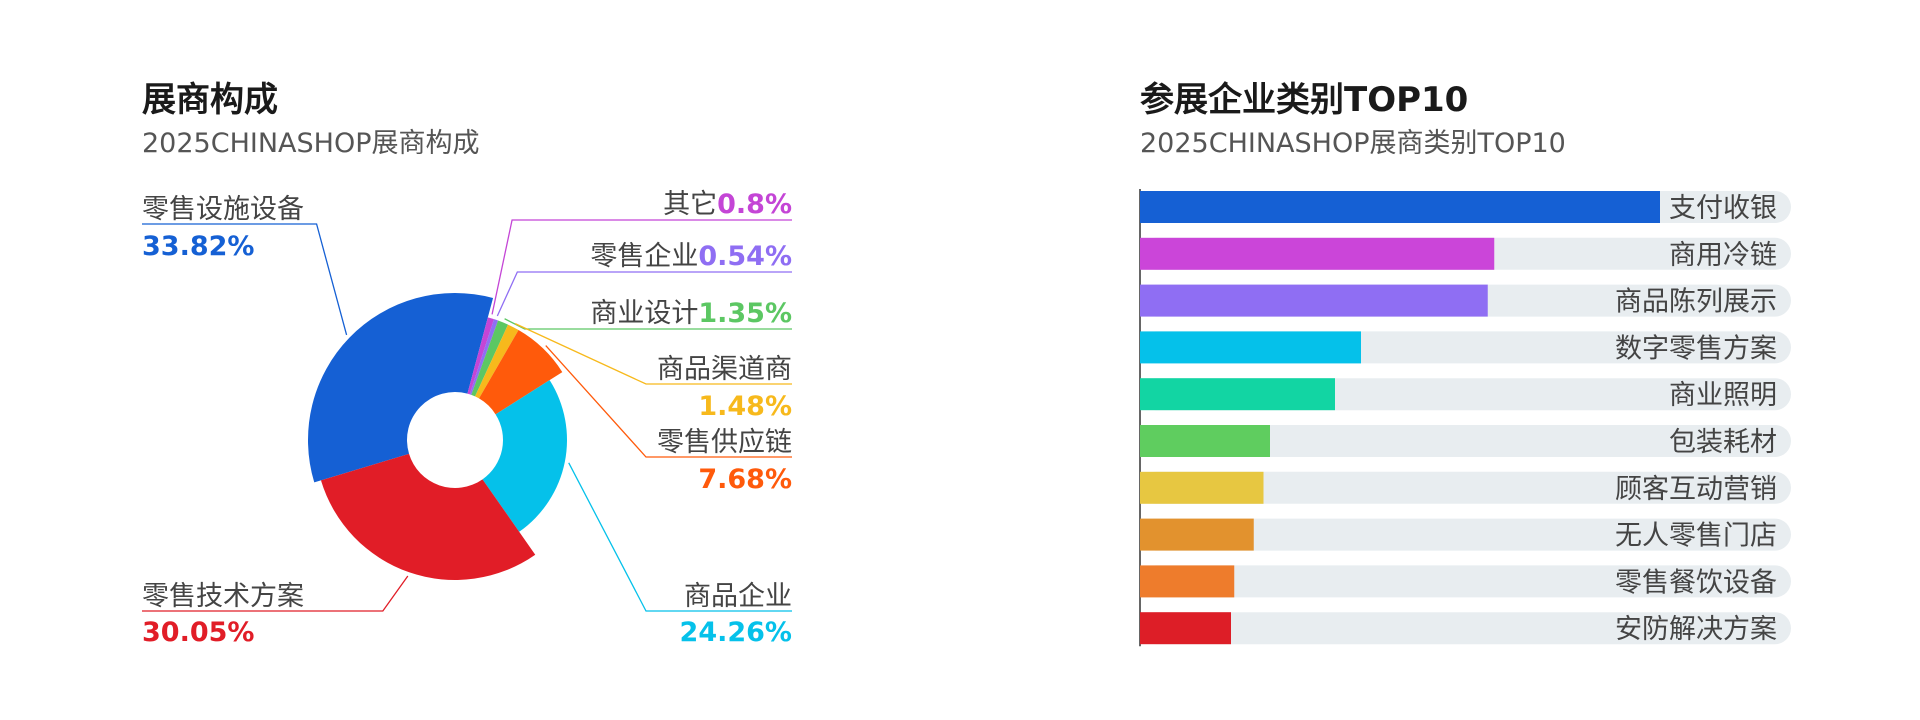 The height and width of the screenshot is (720, 1920). Describe the element at coordinates (223, 209) in the screenshot. I see `slice-name: 零售设施设备` at that location.